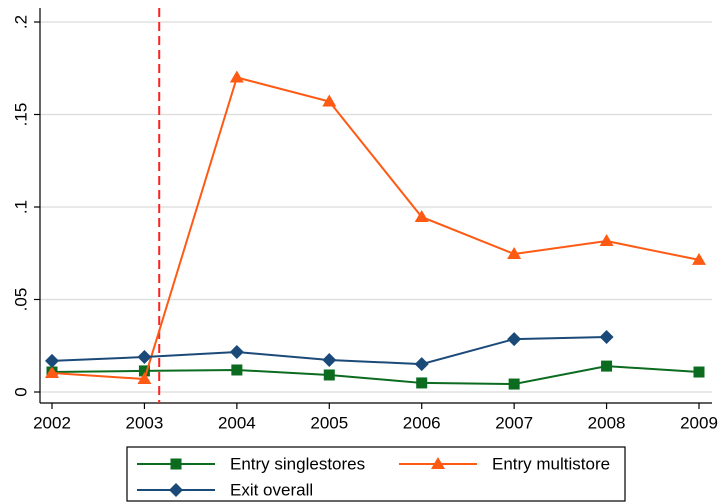  What do you see at coordinates (329, 422) in the screenshot?
I see `x-tick-label: 2005` at bounding box center [329, 422].